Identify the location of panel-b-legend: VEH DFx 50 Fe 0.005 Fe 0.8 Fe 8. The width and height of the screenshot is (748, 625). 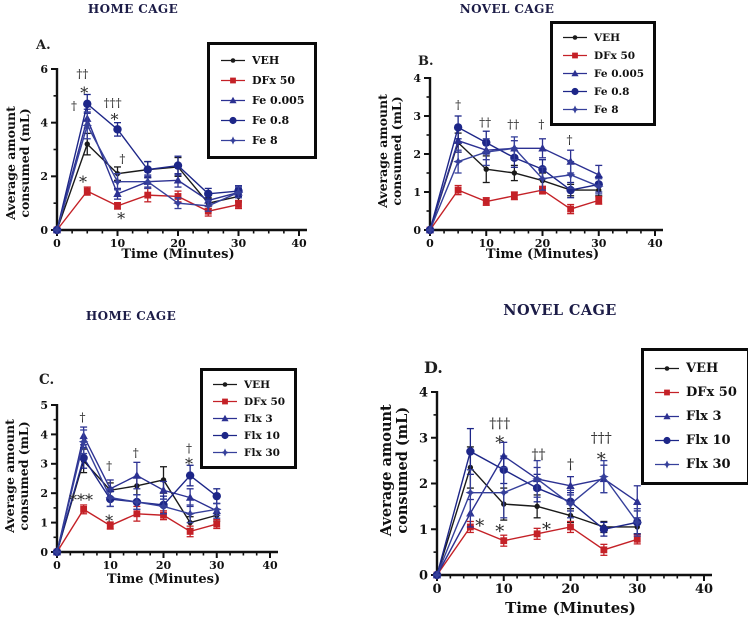
(603, 73).